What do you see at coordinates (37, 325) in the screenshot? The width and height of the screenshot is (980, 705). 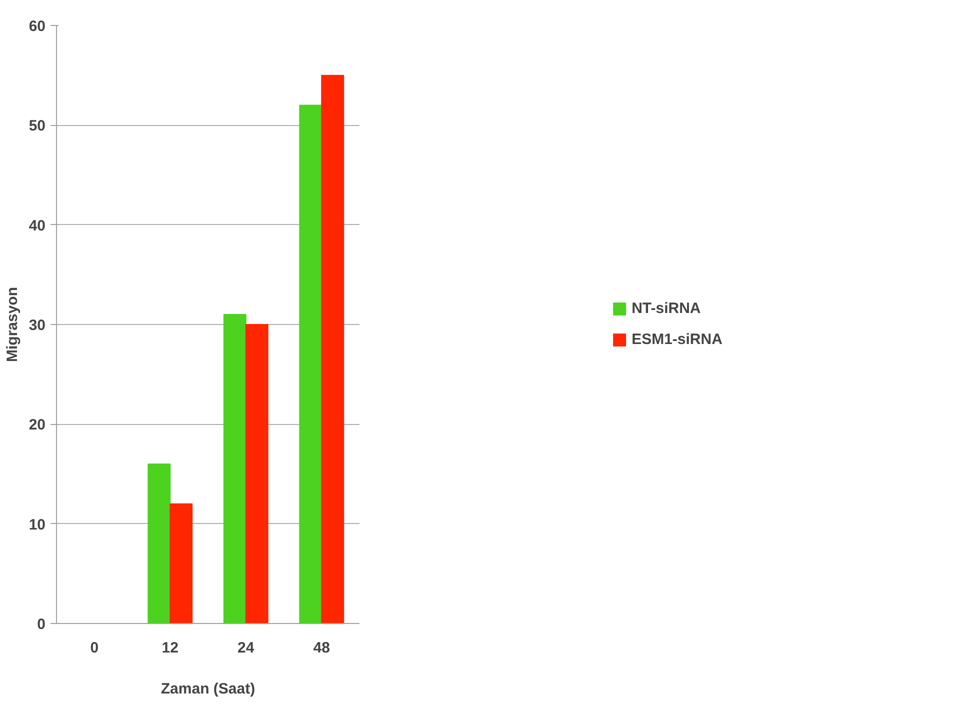 I see `y-tick-label: 30` at bounding box center [37, 325].